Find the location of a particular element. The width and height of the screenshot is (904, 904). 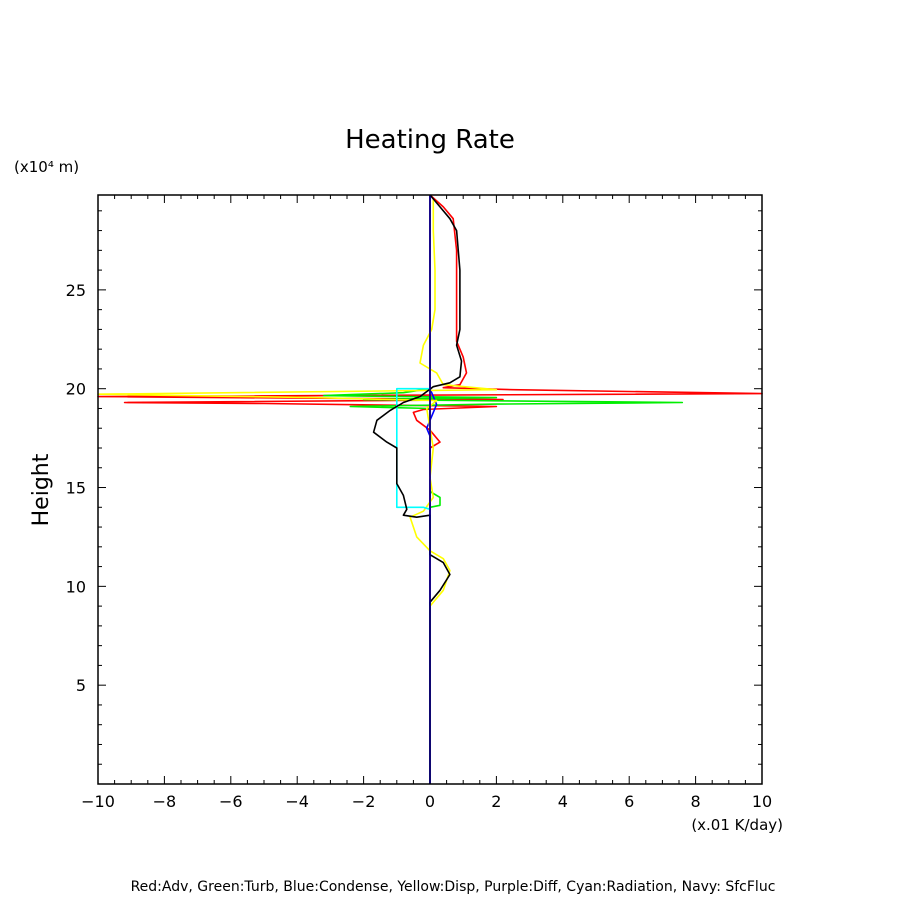

x-tick-label: 8 is located at coordinates (696, 801).